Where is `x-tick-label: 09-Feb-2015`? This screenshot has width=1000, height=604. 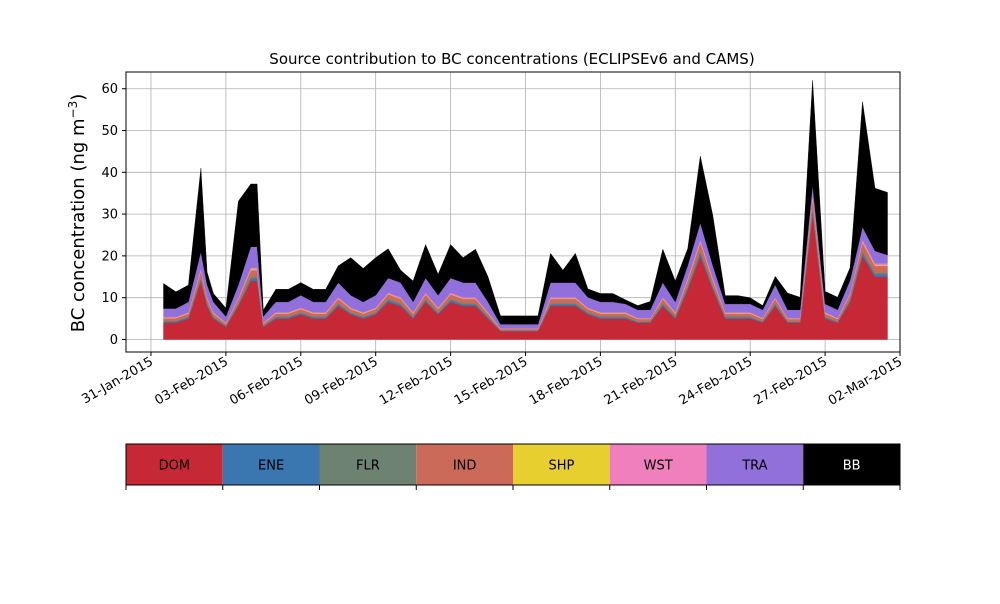 x-tick-label: 09-Feb-2015 is located at coordinates (341, 381).